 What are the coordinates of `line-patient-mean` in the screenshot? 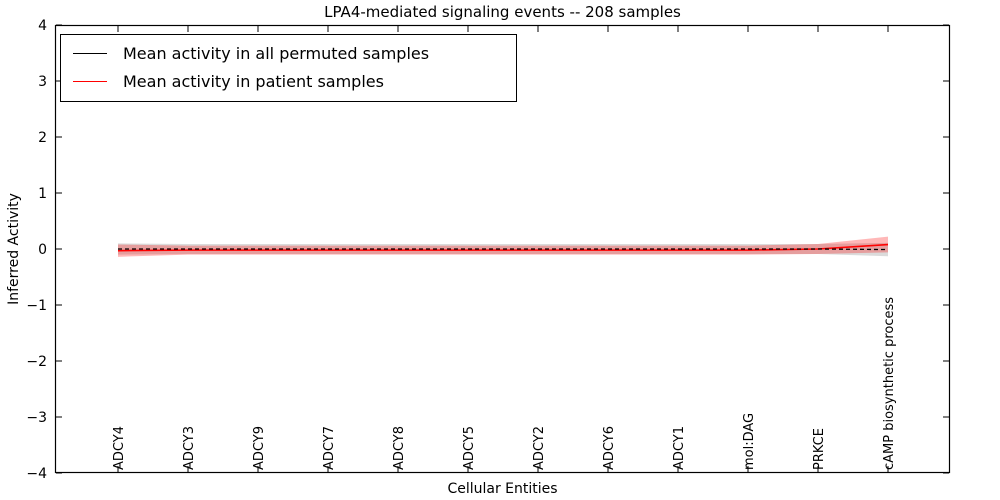 It's located at (503, 247).